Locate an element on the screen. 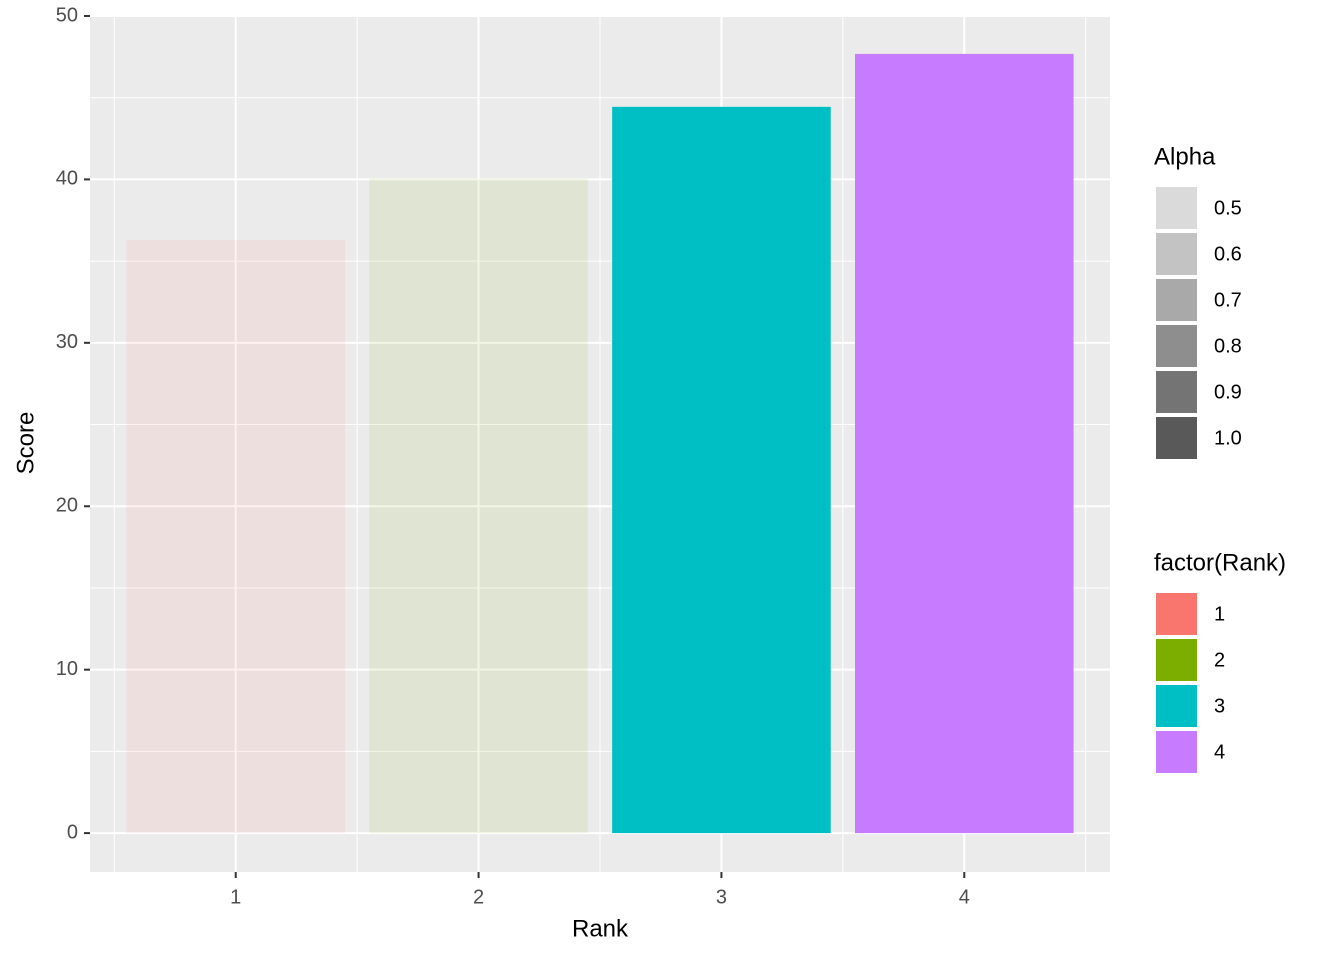  legend-label: 0.6 is located at coordinates (1228, 254).